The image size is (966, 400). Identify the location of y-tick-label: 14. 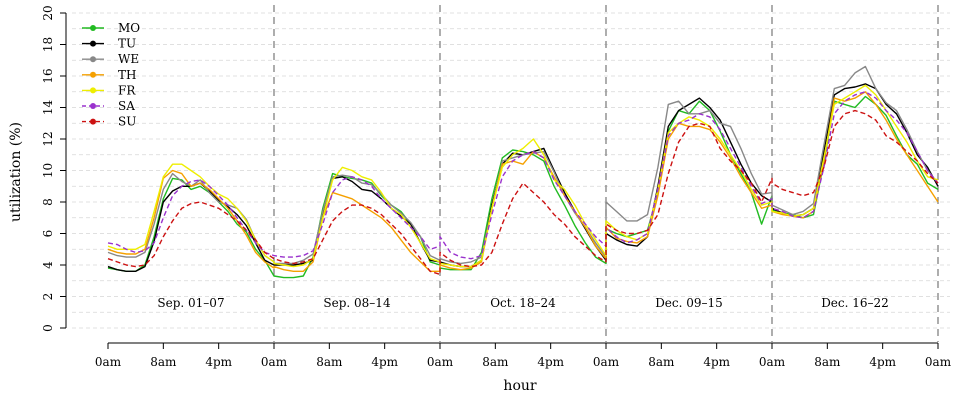
(48, 108).